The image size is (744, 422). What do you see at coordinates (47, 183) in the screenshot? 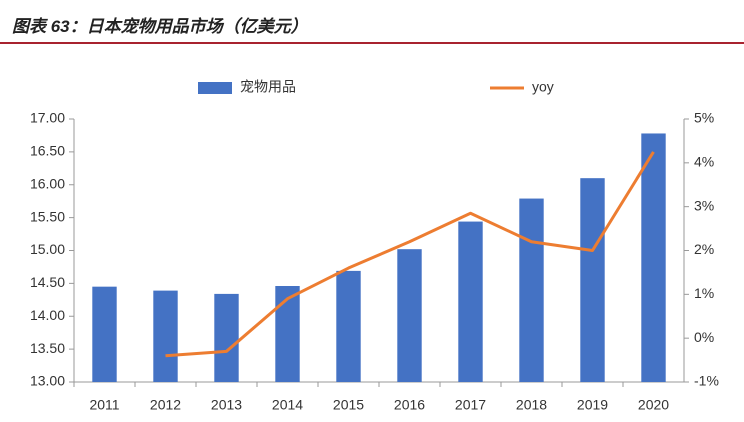
I see `y-tick-label: 16.00` at bounding box center [47, 183].